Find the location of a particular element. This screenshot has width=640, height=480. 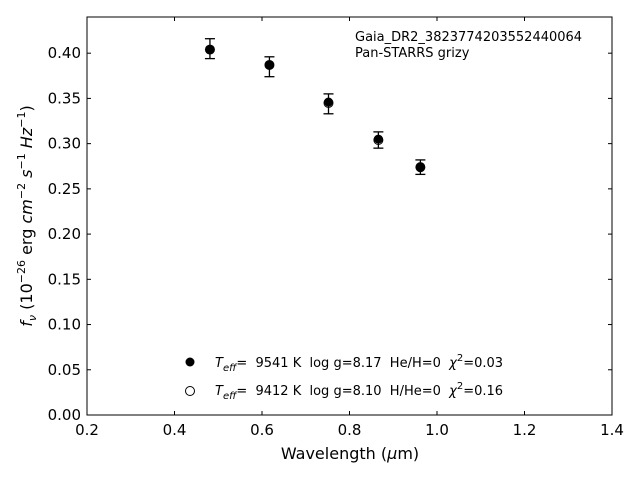

annotation-target-name: Gaia_DR2_3823774203552440064 is located at coordinates (468, 37).